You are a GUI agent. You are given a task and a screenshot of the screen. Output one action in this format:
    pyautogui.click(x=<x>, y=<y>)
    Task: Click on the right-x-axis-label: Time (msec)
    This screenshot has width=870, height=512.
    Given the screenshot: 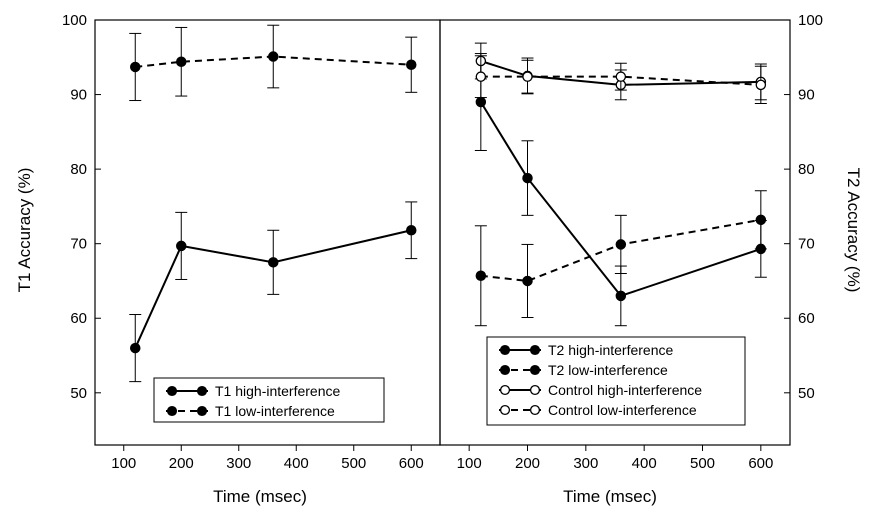 What is the action you would take?
    pyautogui.click(x=610, y=496)
    